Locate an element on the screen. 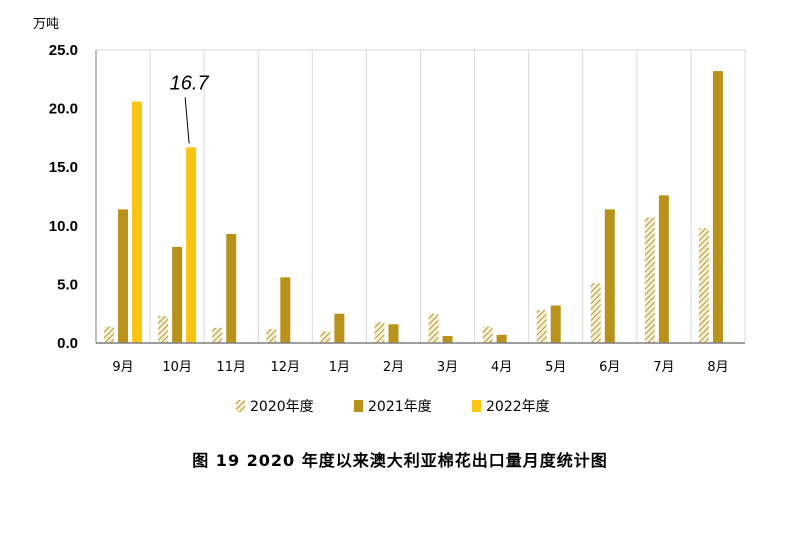  legend-label: 2022年度 is located at coordinates (518, 407).